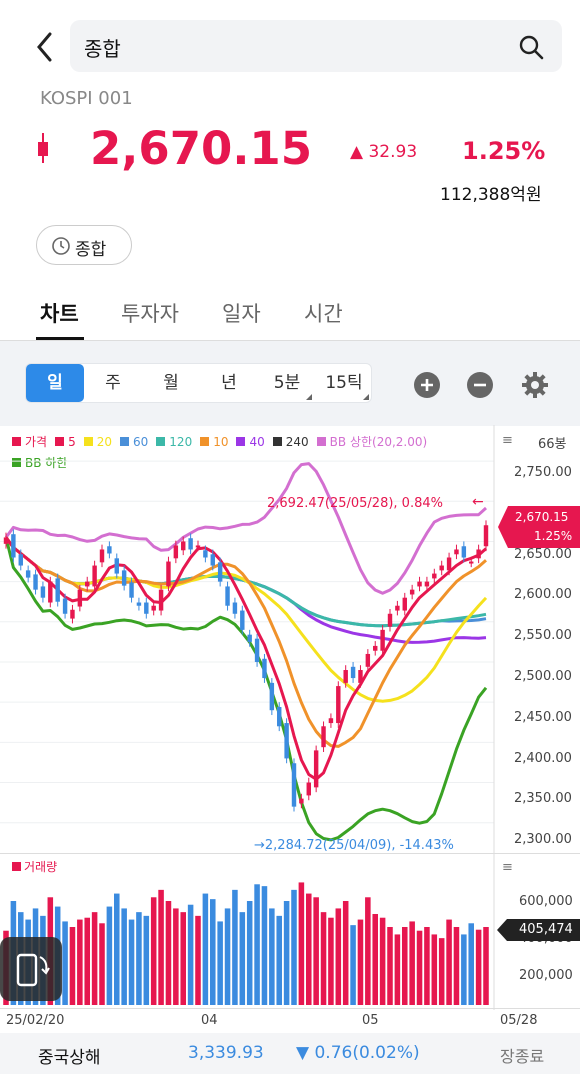 The image size is (580, 1074). What do you see at coordinates (535, 385) in the screenshot?
I see `settings-gear-icon` at bounding box center [535, 385].